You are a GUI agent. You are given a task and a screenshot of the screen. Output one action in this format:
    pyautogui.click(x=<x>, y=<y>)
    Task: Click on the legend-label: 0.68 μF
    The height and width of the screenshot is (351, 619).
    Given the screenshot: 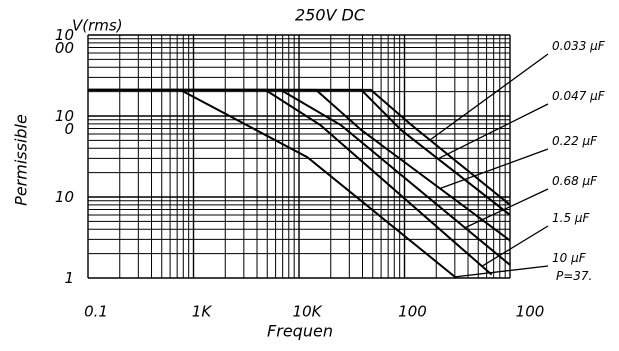 What is the action you would take?
    pyautogui.click(x=575, y=181)
    